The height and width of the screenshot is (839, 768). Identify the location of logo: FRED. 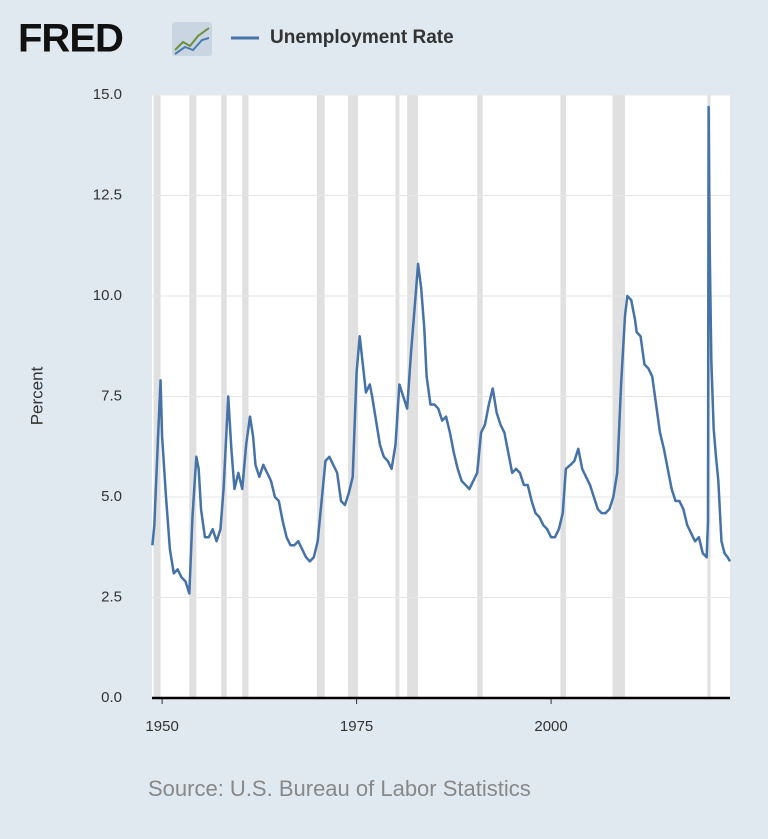
(70, 39).